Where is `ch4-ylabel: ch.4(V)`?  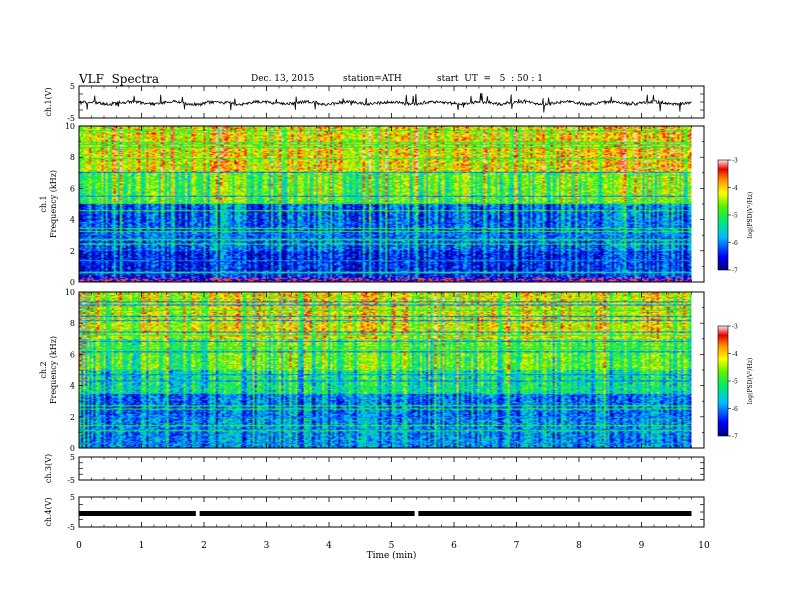 ch4-ylabel: ch.4(V) is located at coordinates (48, 511).